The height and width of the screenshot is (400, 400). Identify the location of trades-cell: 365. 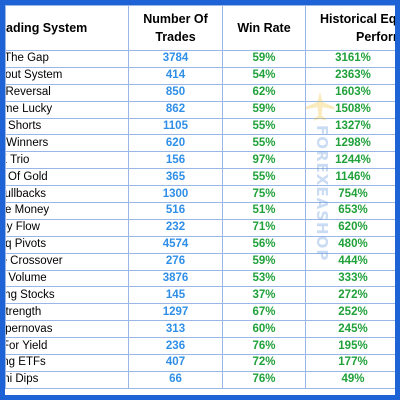
(175, 177).